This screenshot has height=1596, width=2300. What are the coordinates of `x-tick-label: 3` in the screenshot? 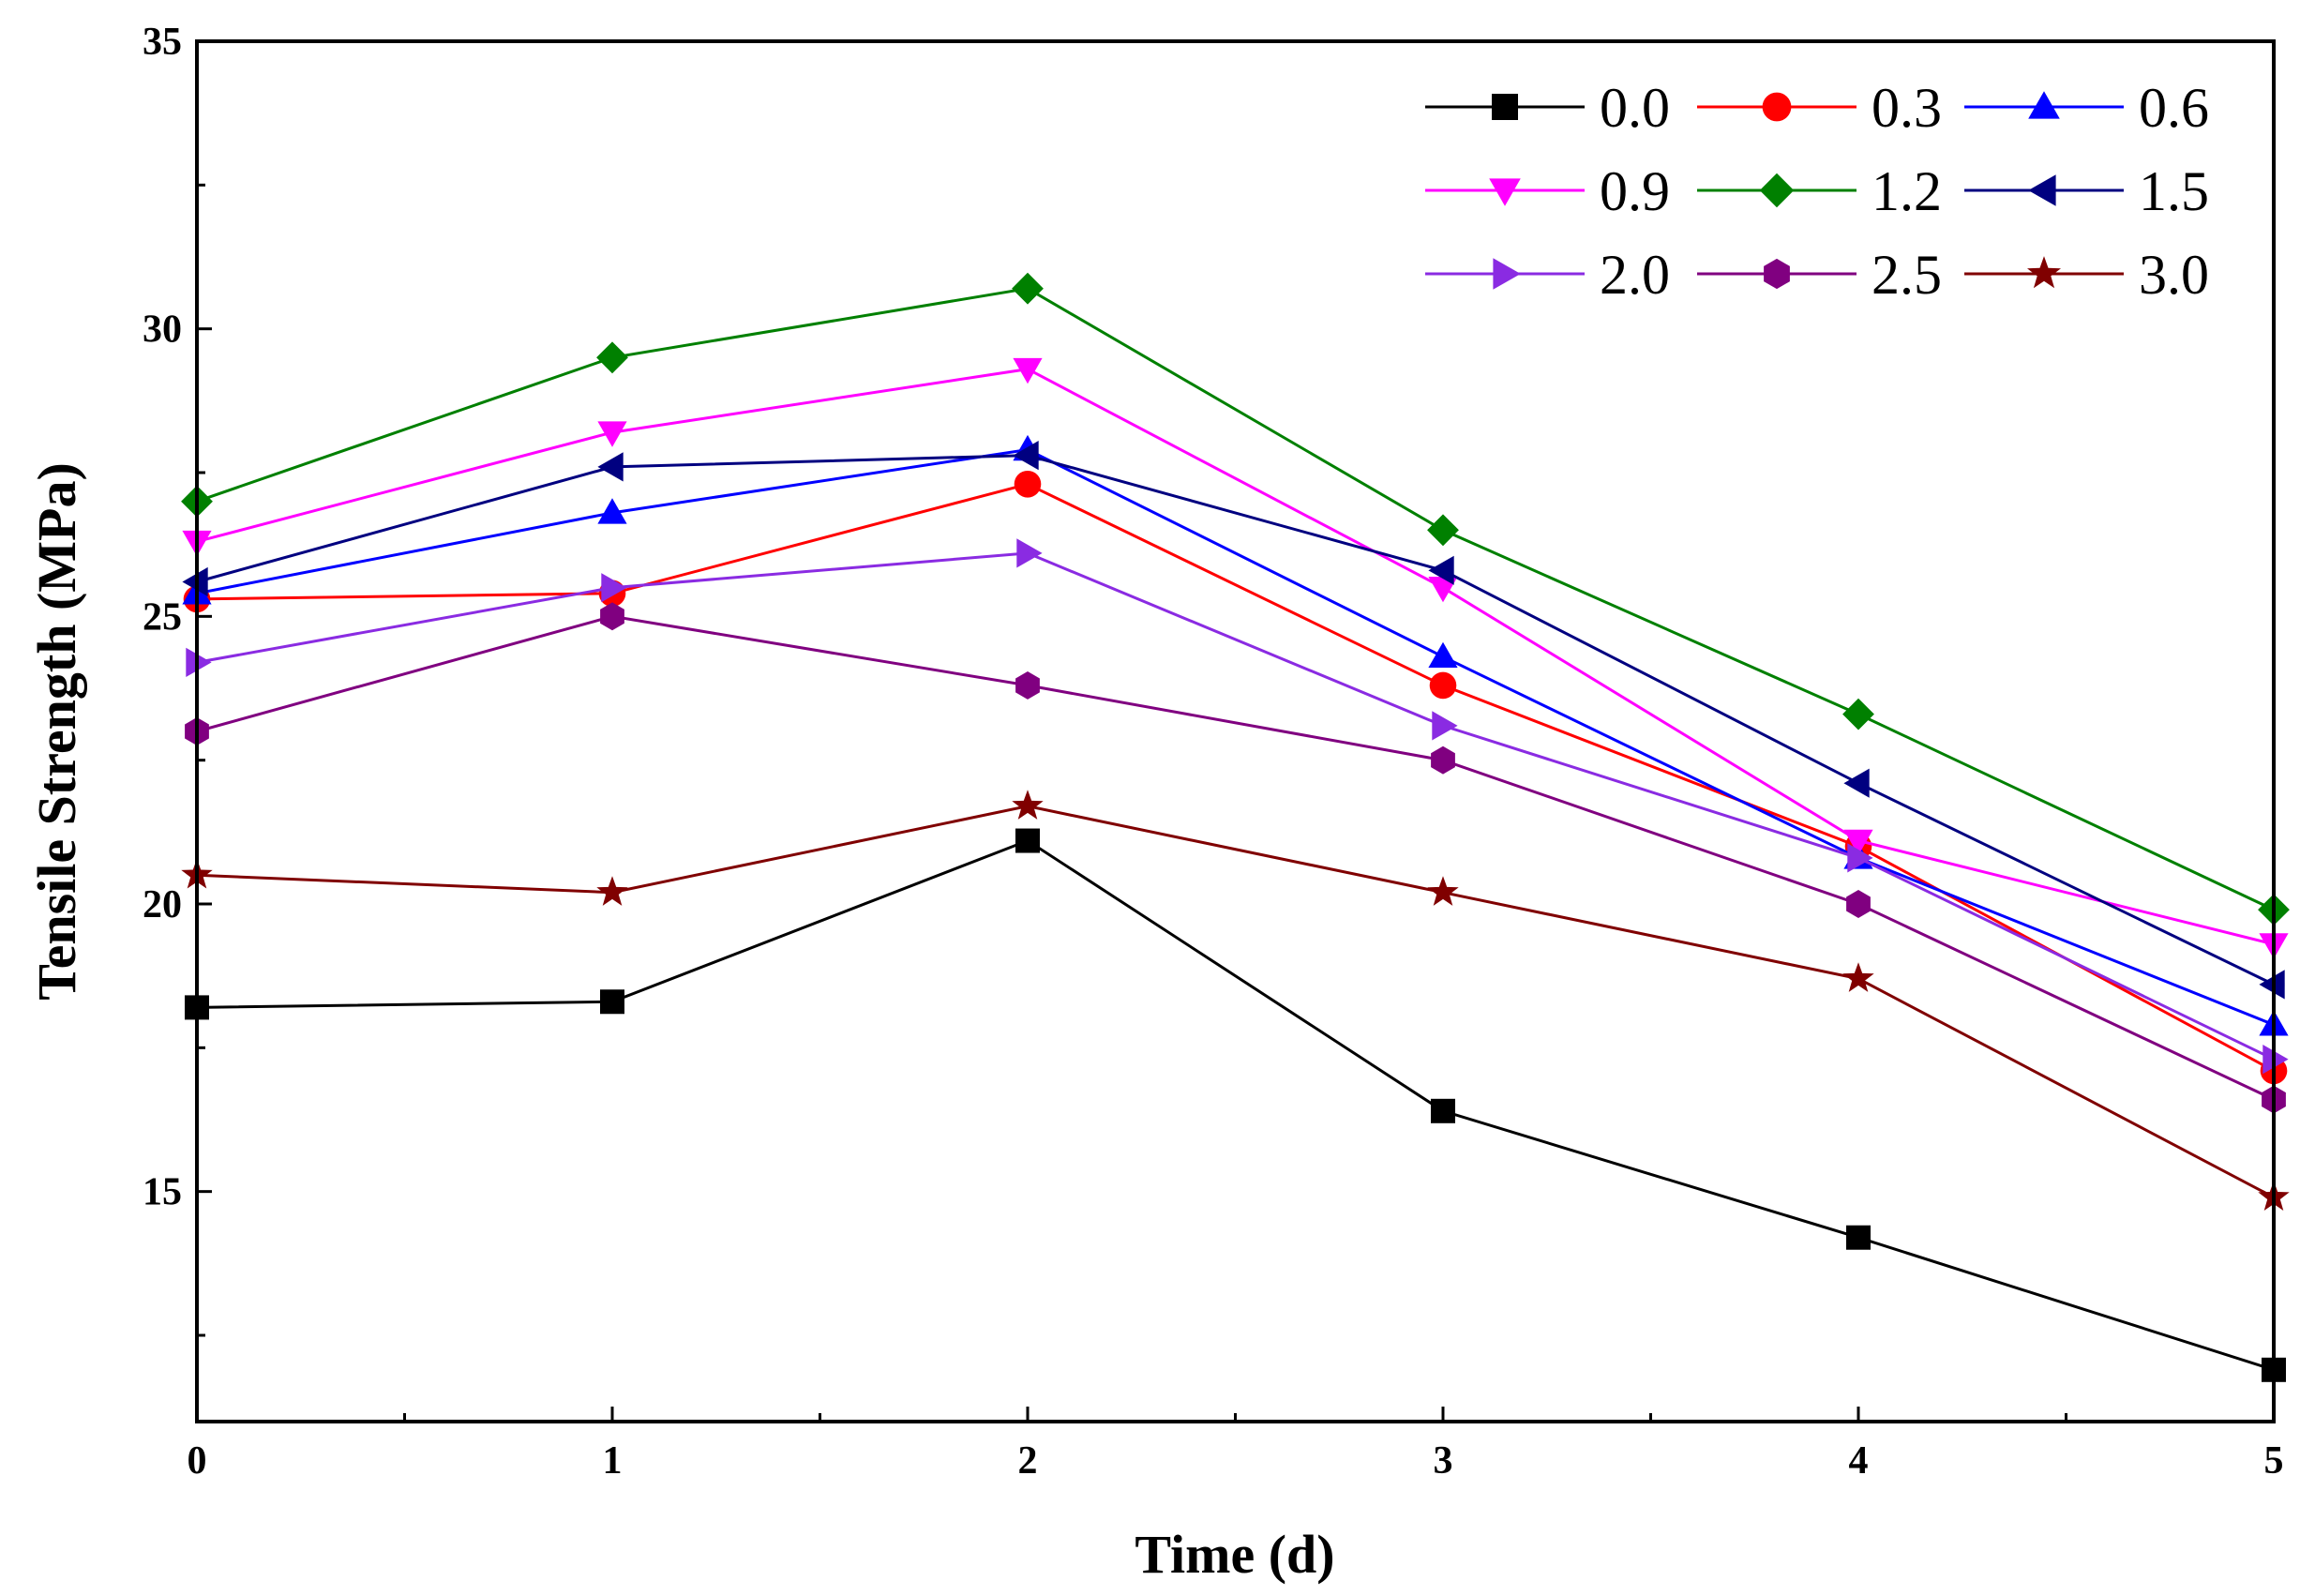 It's located at (1443, 1461).